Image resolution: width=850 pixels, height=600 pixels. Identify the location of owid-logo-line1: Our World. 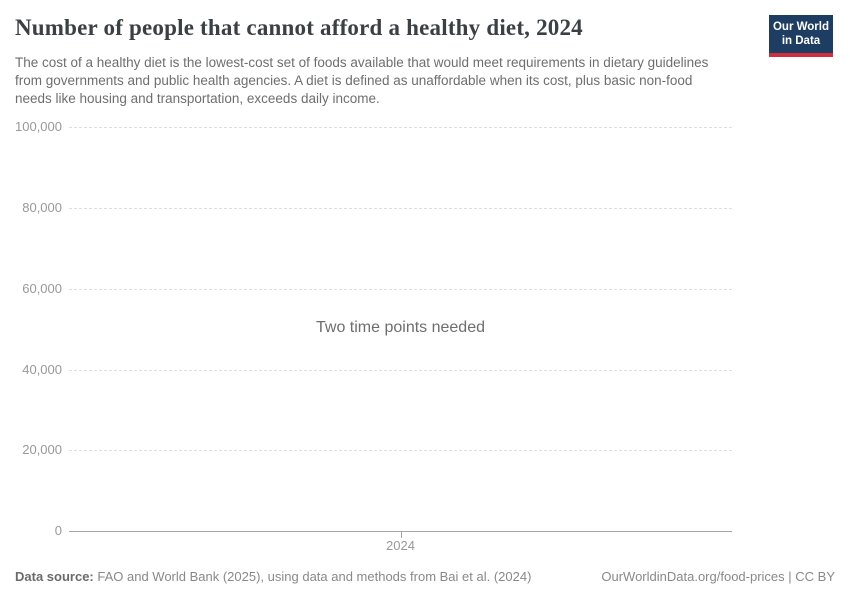
(800, 27).